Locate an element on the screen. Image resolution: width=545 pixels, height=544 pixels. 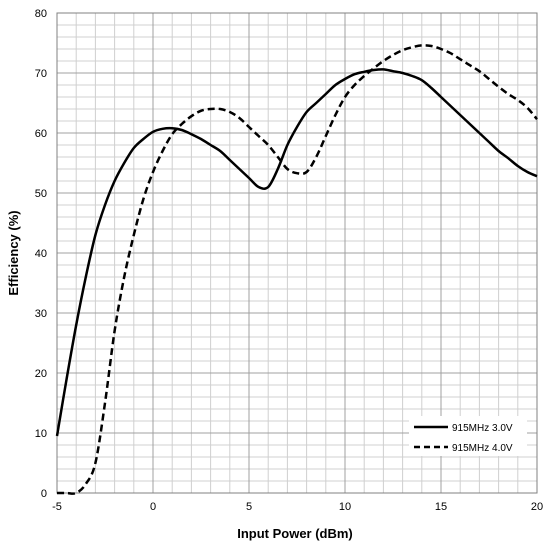
legend: 915MHz 3.0V 915MHz 4.0V is located at coordinates (468, 436).